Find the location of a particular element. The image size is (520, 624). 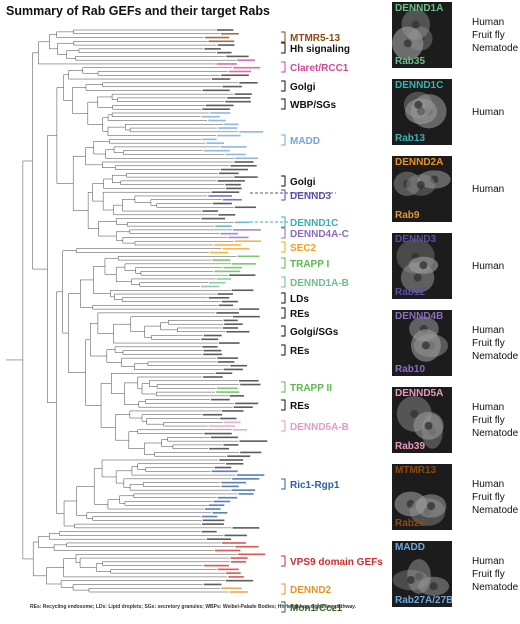

microscopy-panel: DENND5A Rab39 is located at coordinates (422, 420).